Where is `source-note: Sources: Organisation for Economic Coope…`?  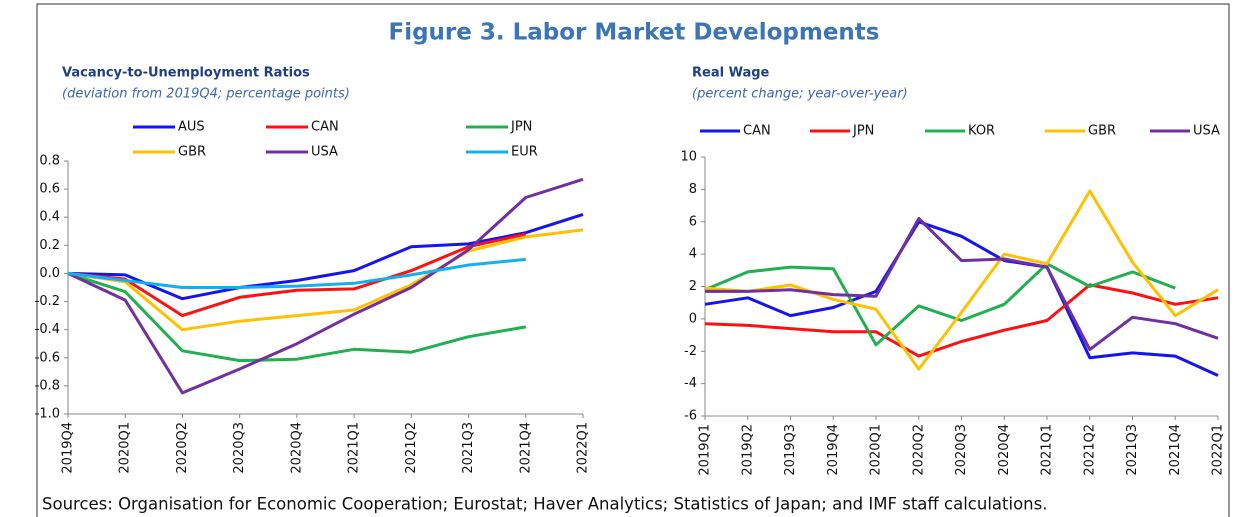
source-note: Sources: Organisation for Economic Coope… is located at coordinates (544, 504).